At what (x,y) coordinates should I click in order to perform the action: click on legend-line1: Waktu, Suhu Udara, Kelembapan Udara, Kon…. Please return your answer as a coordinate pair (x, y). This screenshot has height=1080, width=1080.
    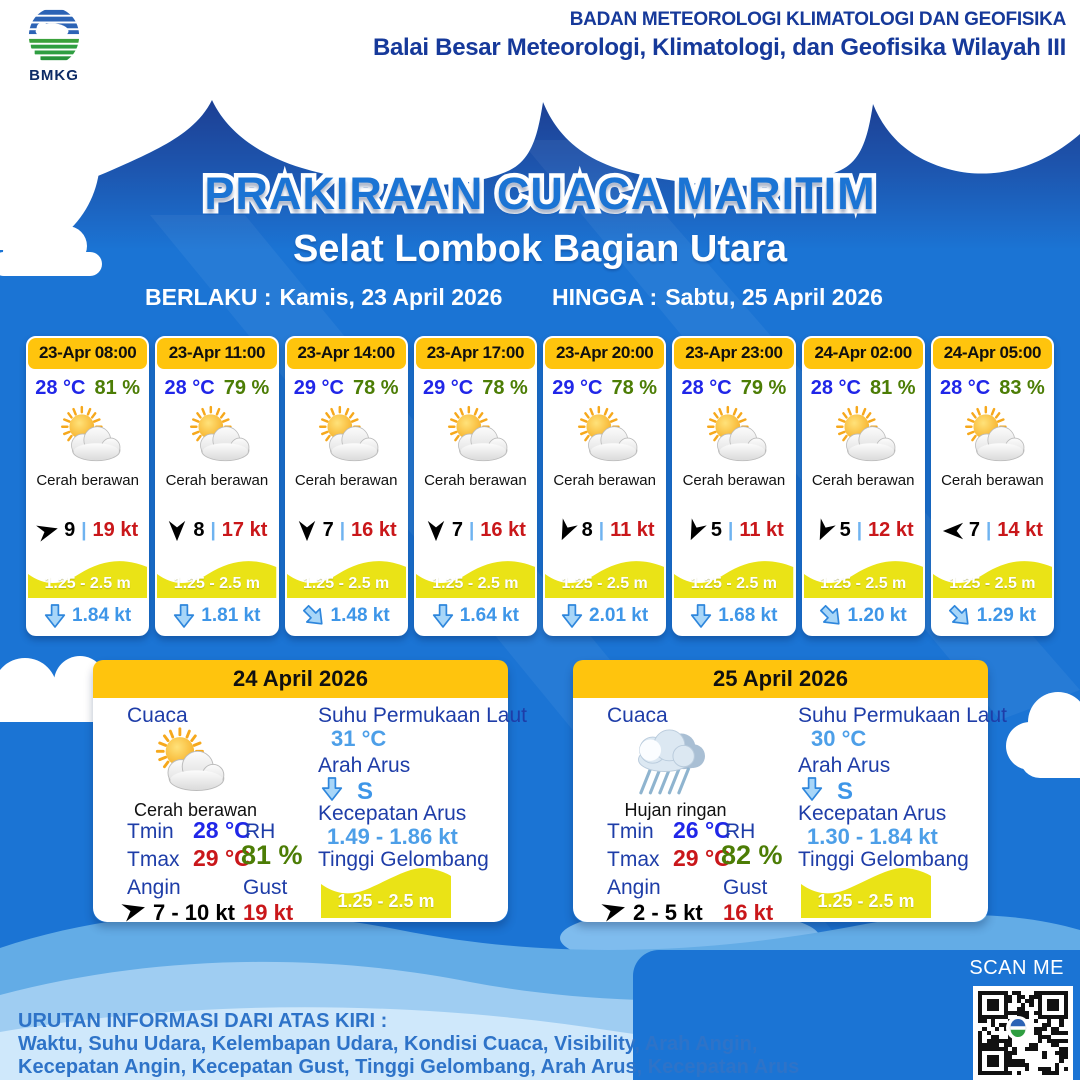
    Looking at the image, I should click on (388, 1044).